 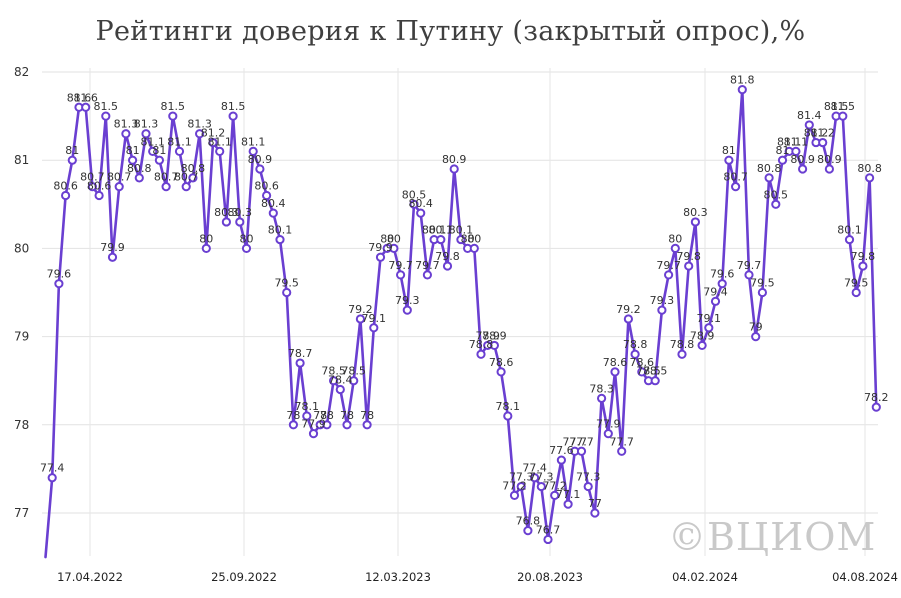 What do you see at coordinates (802, 159) in the screenshot?
I see `data-label: 80.9` at bounding box center [802, 159].